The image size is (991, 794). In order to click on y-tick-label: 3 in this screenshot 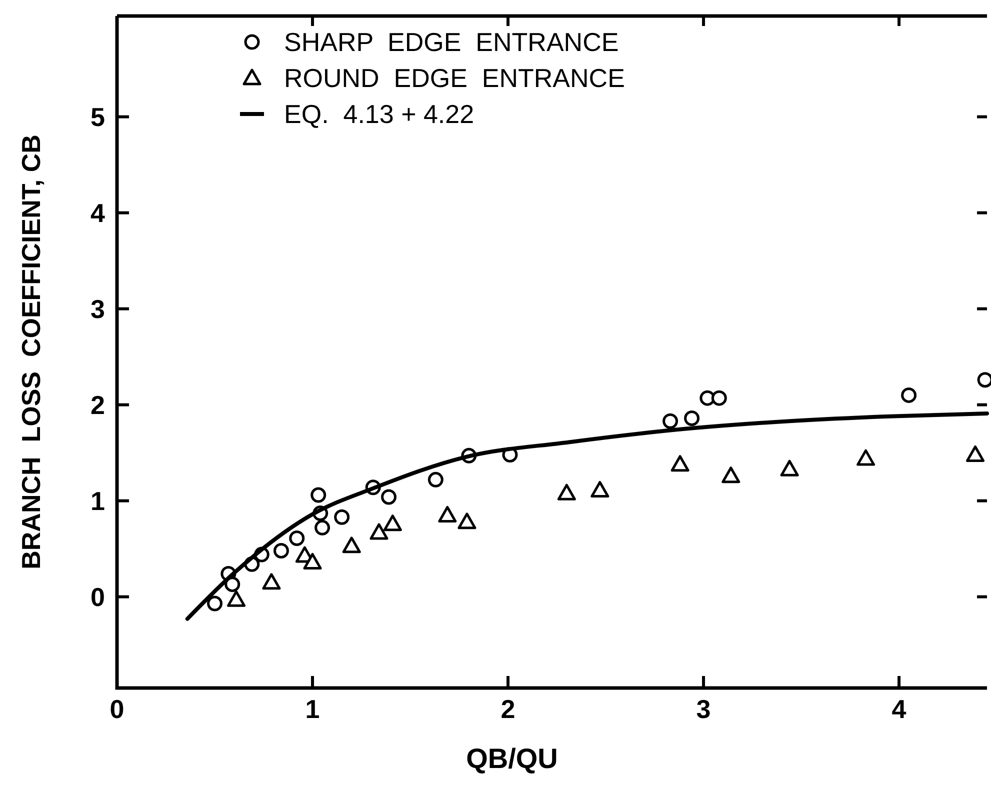, I will do `click(97, 309)`.